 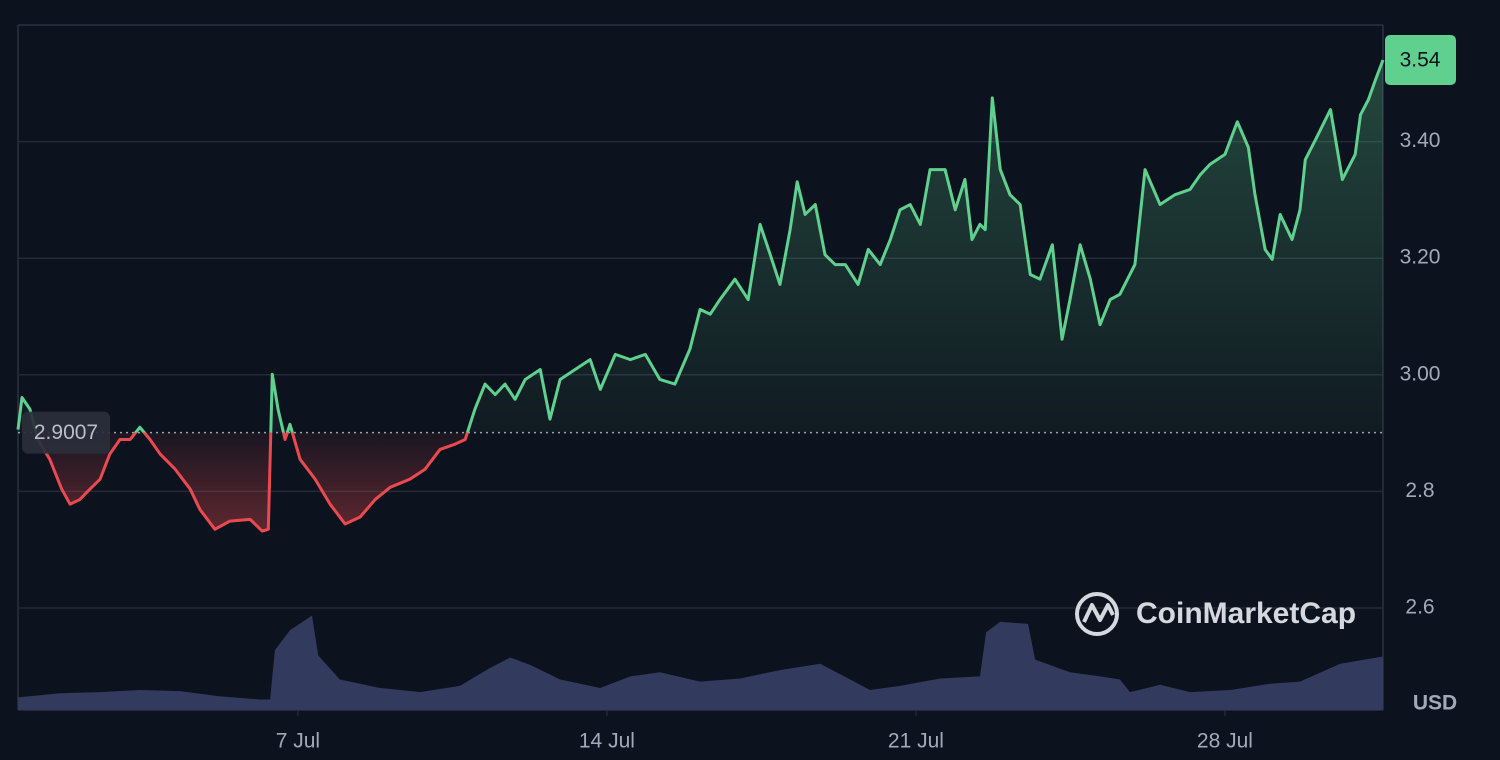 I want to click on last-value-label: 3.54, so click(x=1420, y=60).